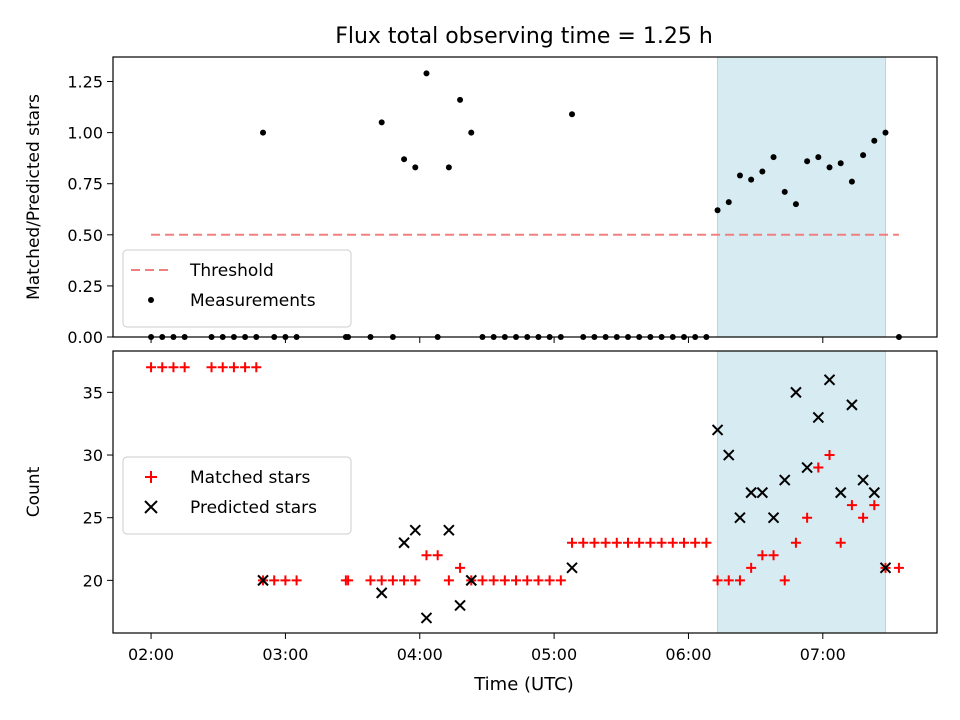 This screenshot has height=720, width=960. I want to click on y-tick-label: 35, so click(93, 392).